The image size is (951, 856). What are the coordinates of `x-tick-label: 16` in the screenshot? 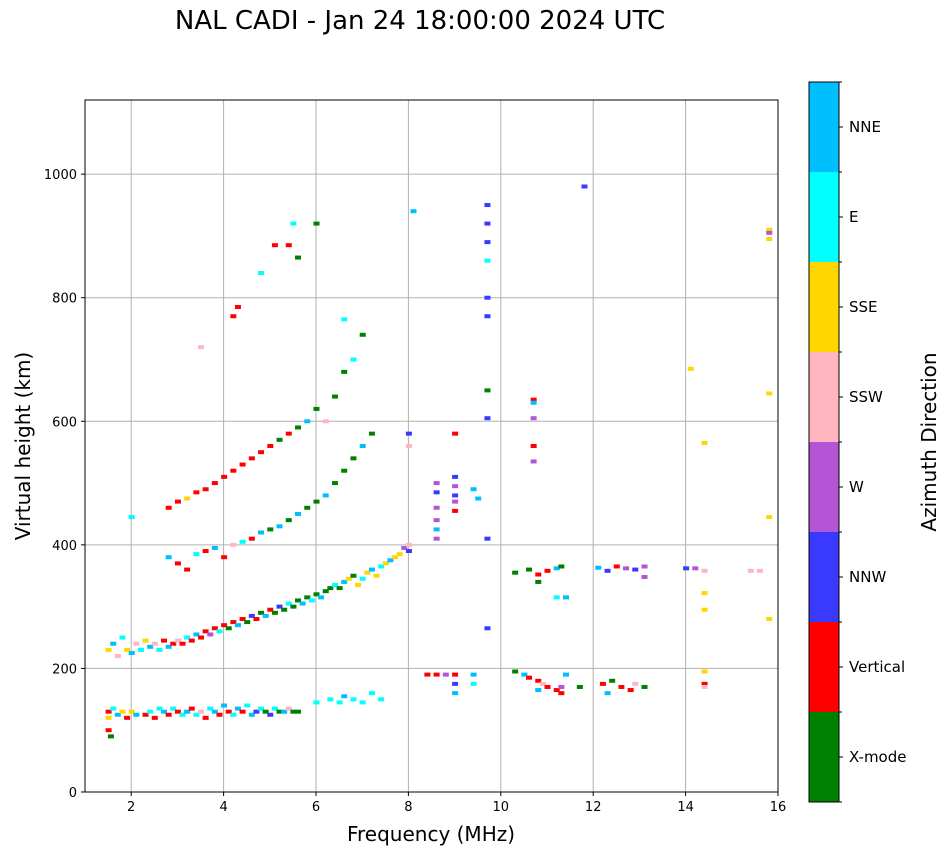 It's located at (778, 807).